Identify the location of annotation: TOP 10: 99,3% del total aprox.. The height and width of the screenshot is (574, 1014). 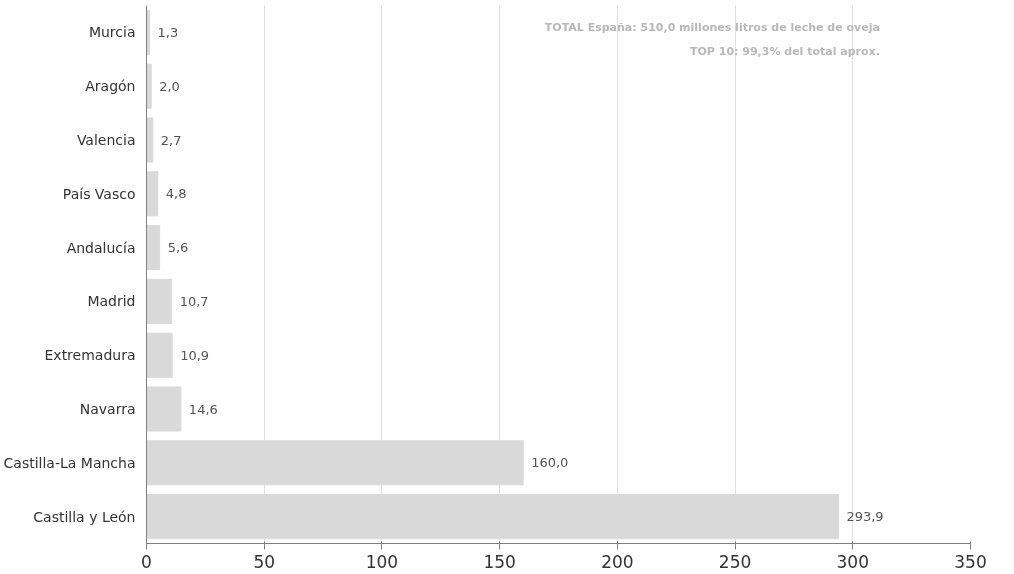
(785, 51).